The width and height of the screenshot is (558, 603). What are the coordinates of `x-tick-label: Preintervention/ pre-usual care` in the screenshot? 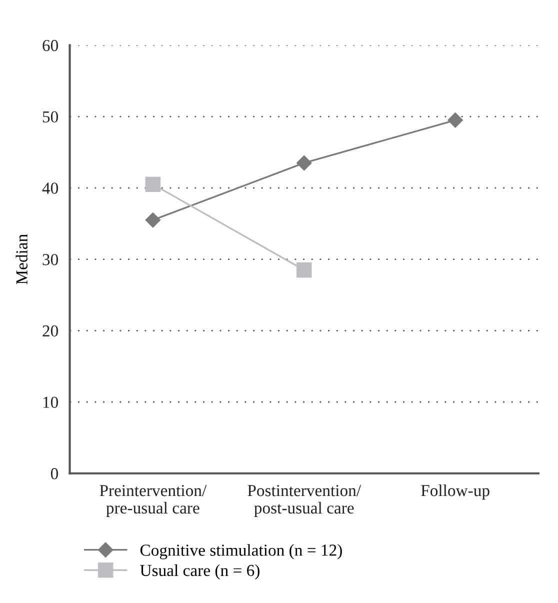 It's located at (153, 501).